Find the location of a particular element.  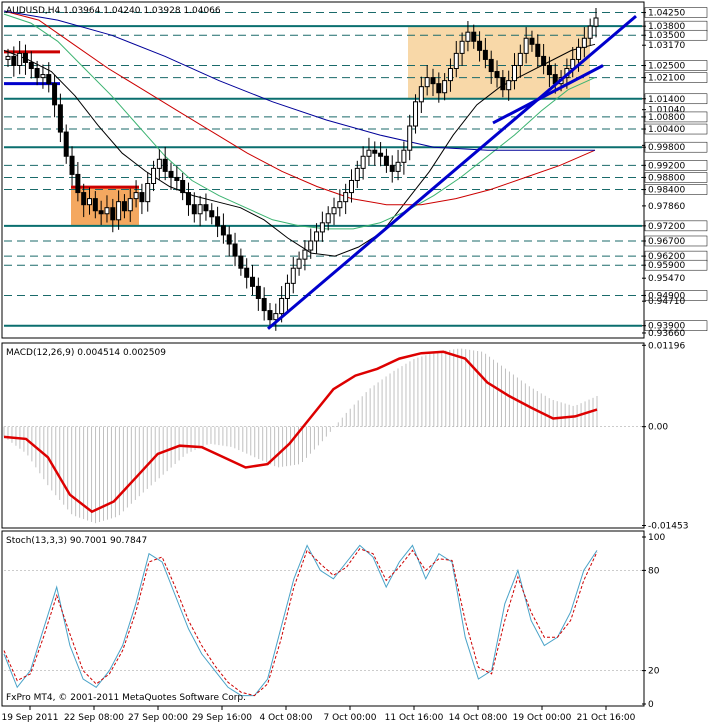

stoch-tick-label: 100 is located at coordinates (656, 538).